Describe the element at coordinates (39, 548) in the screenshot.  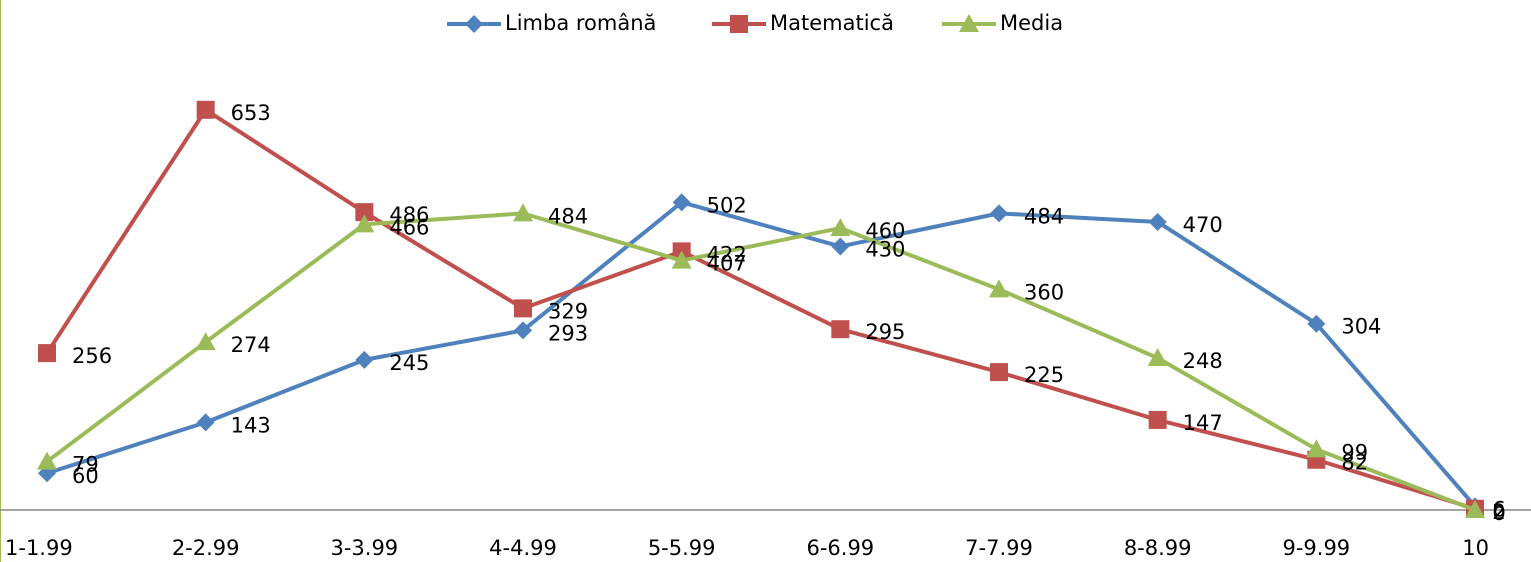
I see `x-tick-label: 1-1.99` at that location.